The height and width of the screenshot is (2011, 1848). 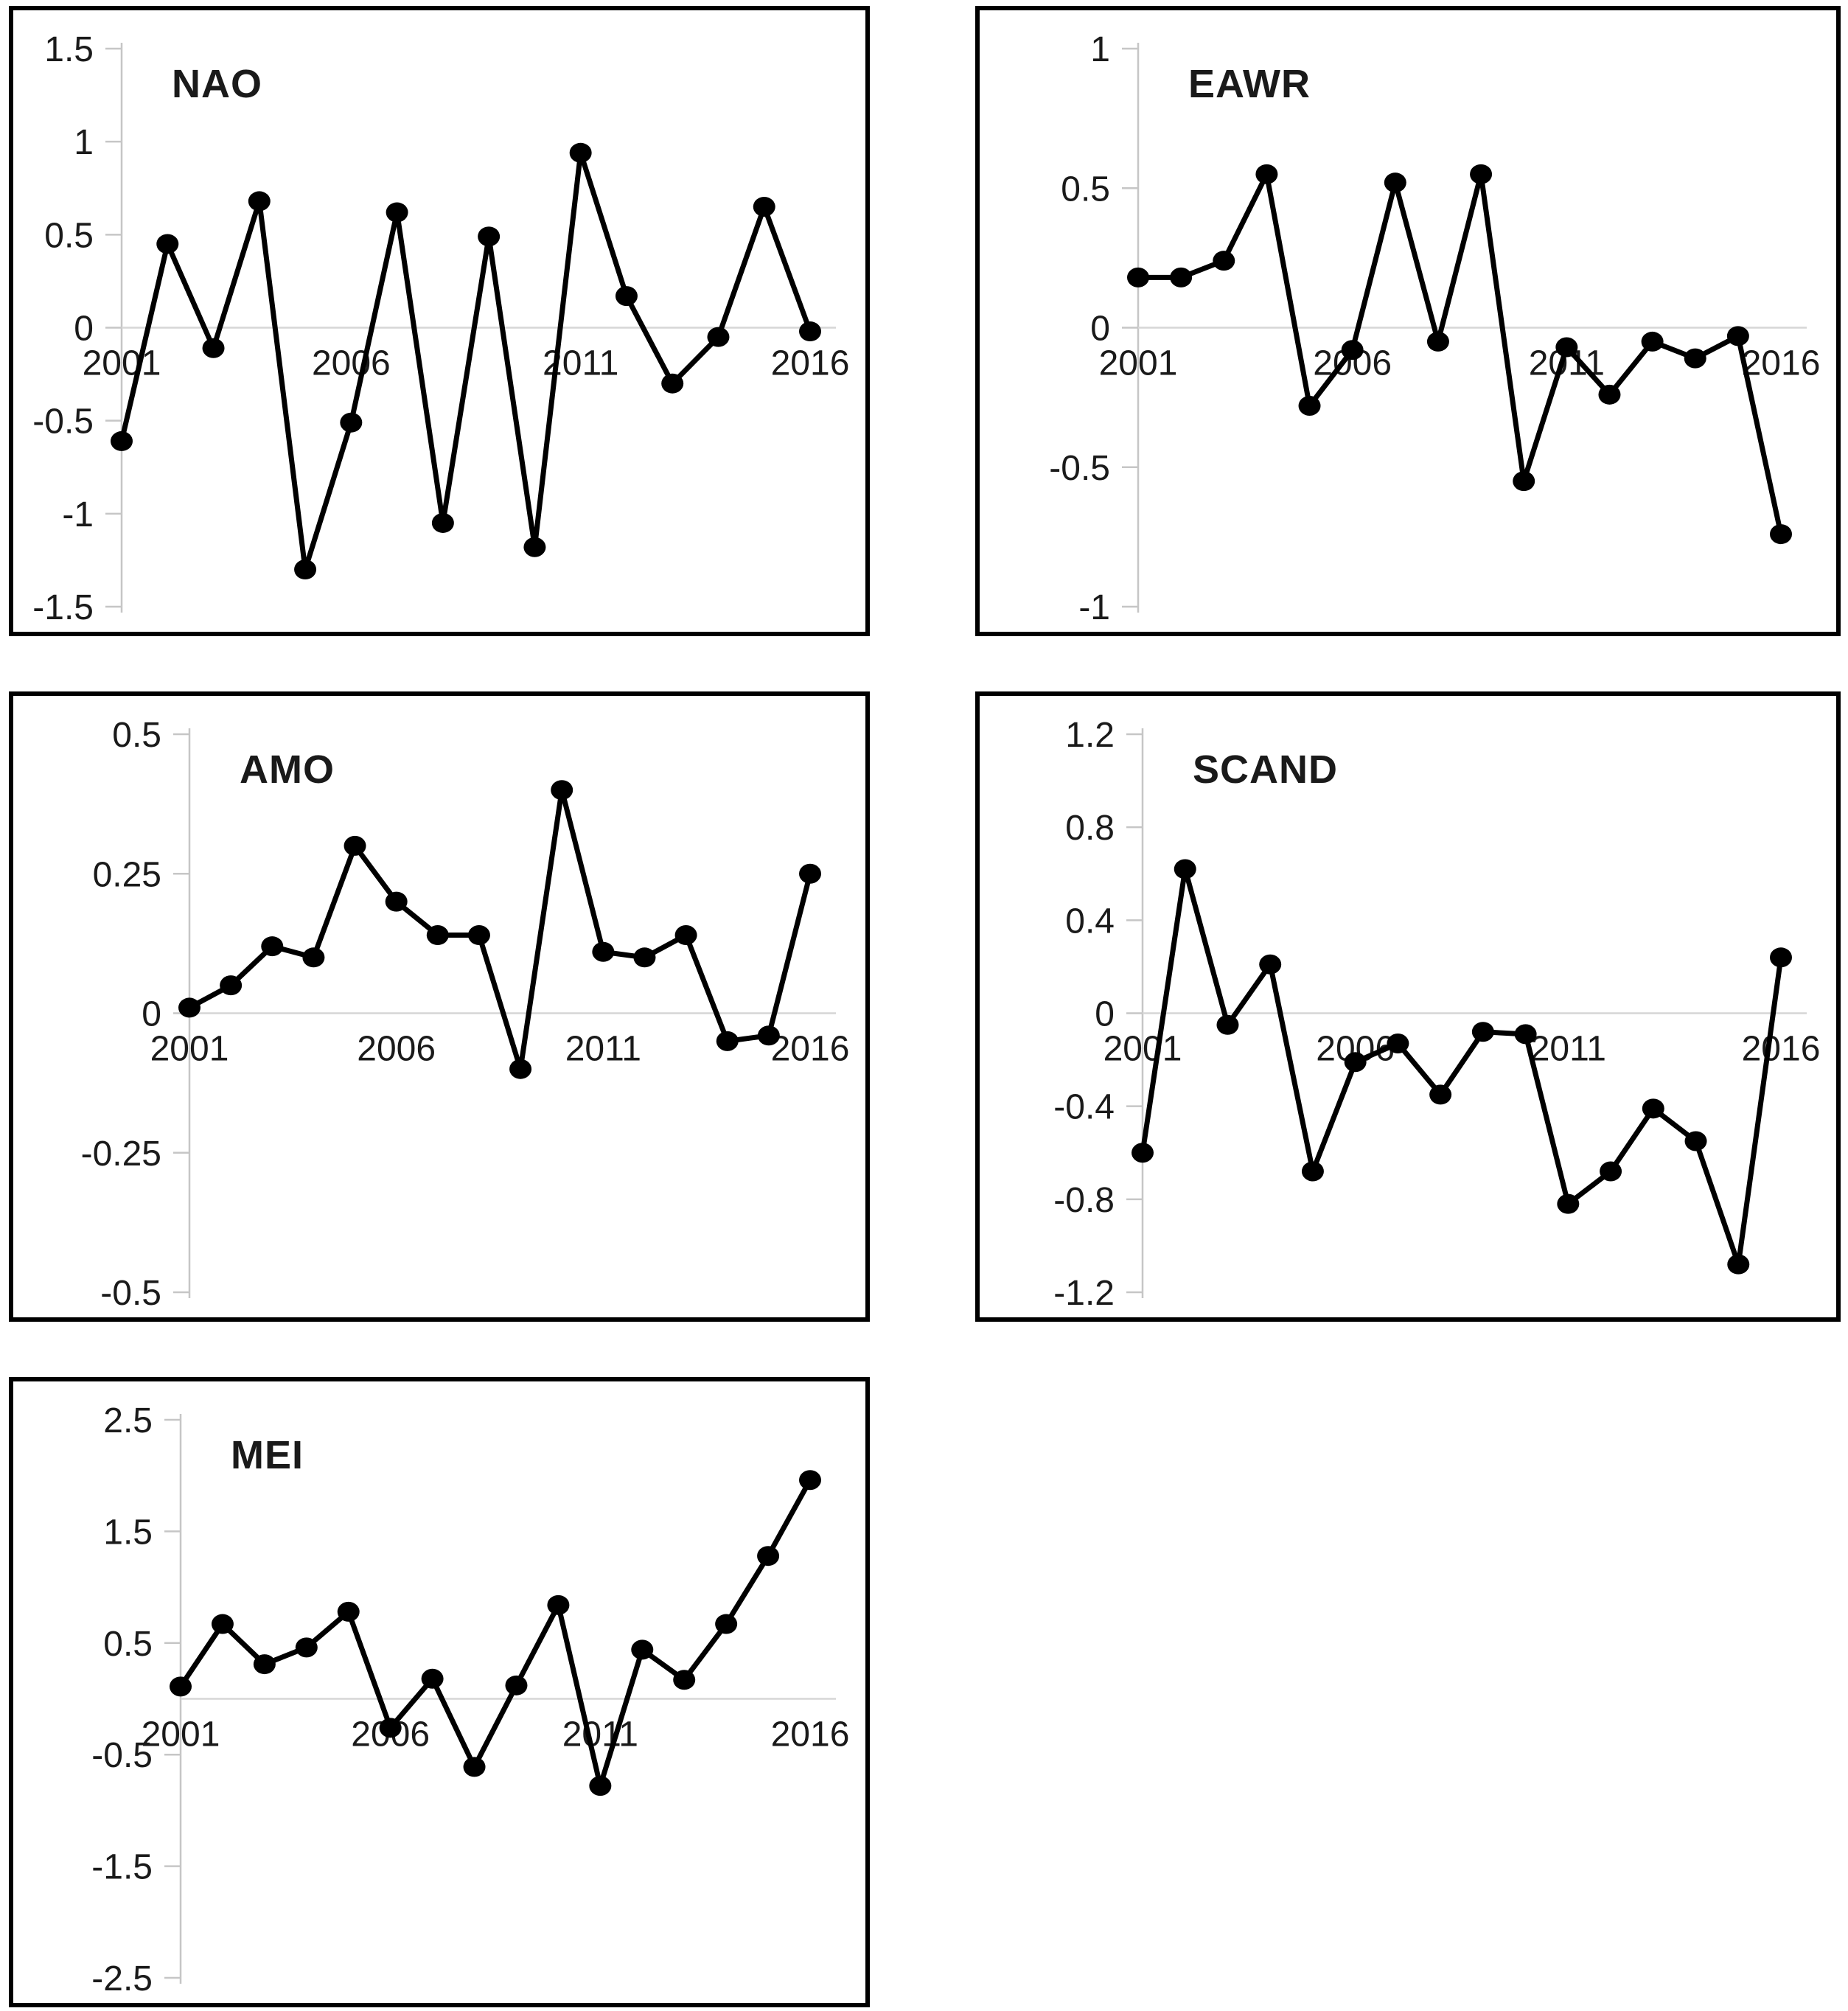 I want to click on y-axis-tick-label: 2.5, so click(x=128, y=1420).